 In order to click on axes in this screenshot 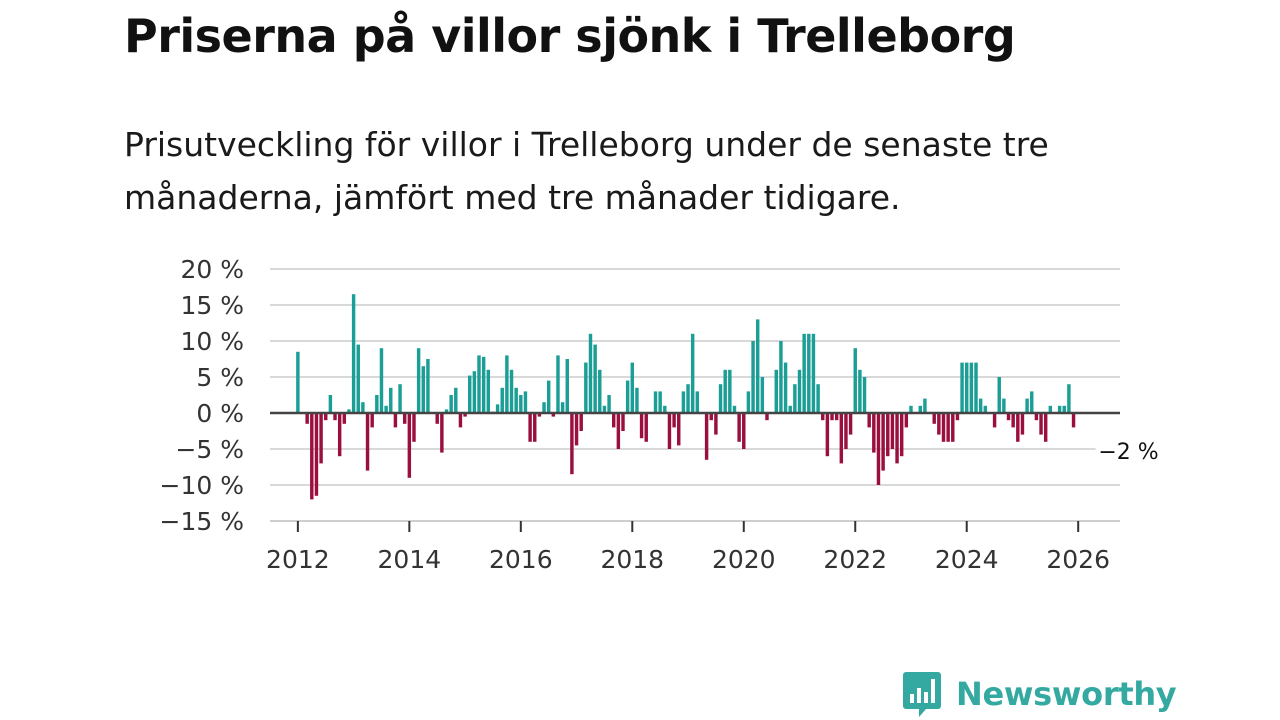, I will do `click(695, 471)`.